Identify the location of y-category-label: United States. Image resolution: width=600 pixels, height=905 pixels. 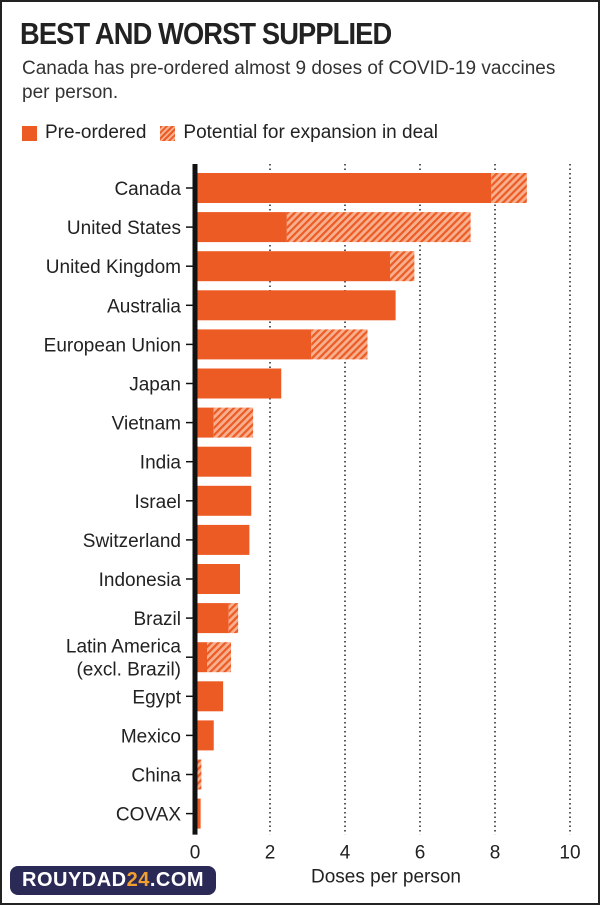
(124, 228).